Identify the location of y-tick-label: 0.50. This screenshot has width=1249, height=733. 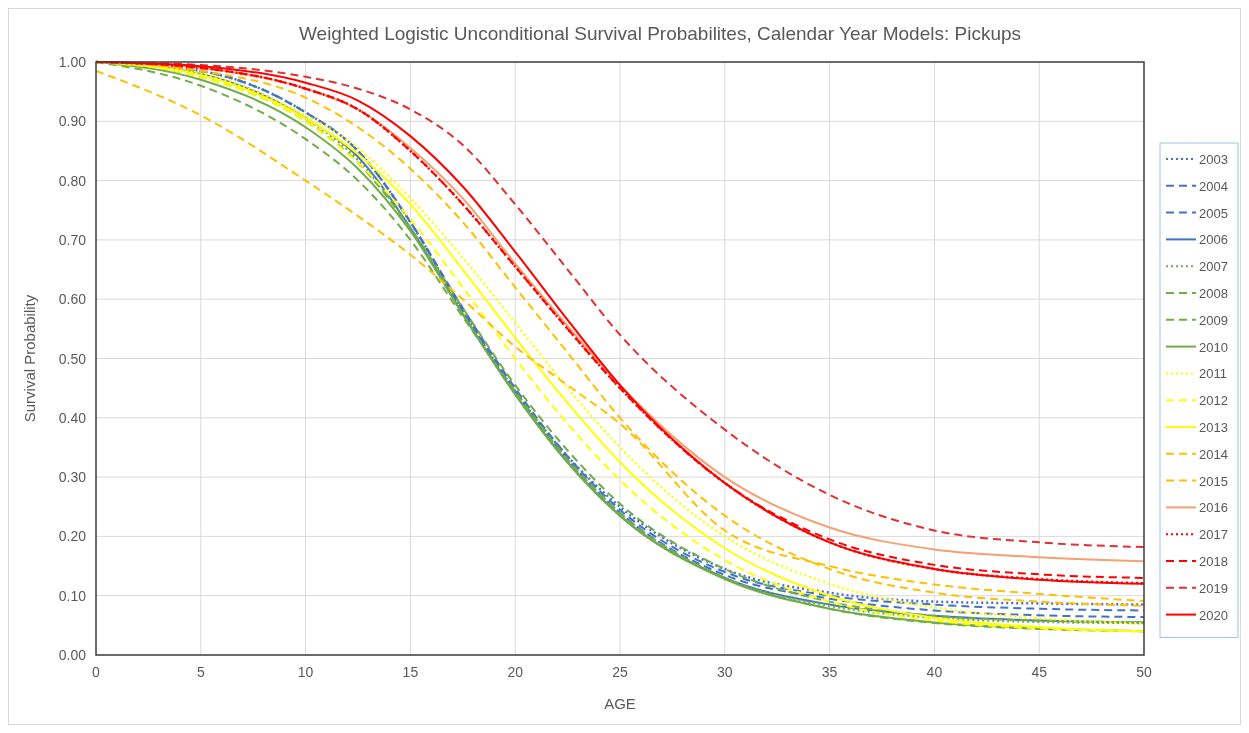
(72, 358).